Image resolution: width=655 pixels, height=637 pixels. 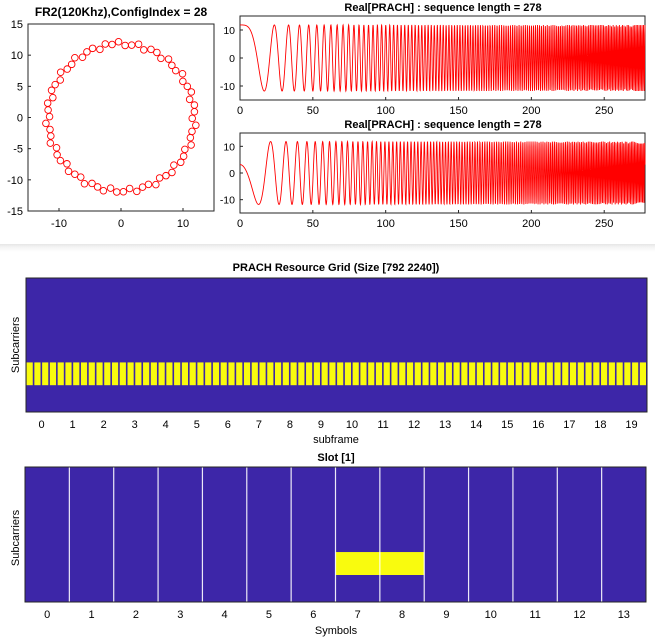 I want to click on x-tick-label: 18, so click(x=600, y=425).